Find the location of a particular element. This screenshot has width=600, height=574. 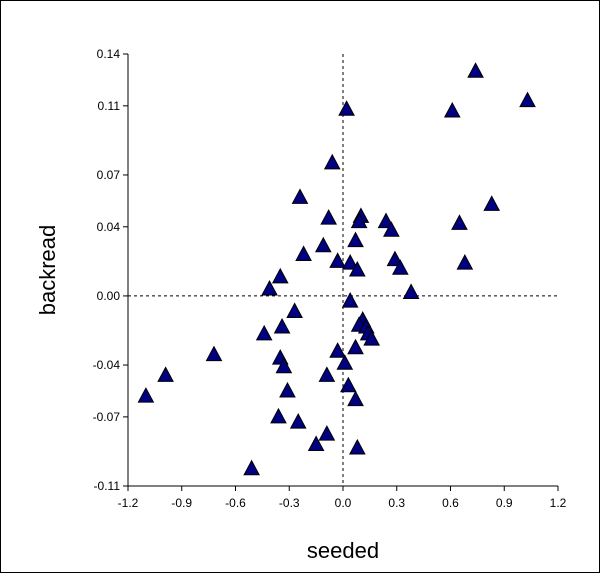

x-tick-label: 0.0 is located at coordinates (343, 503).